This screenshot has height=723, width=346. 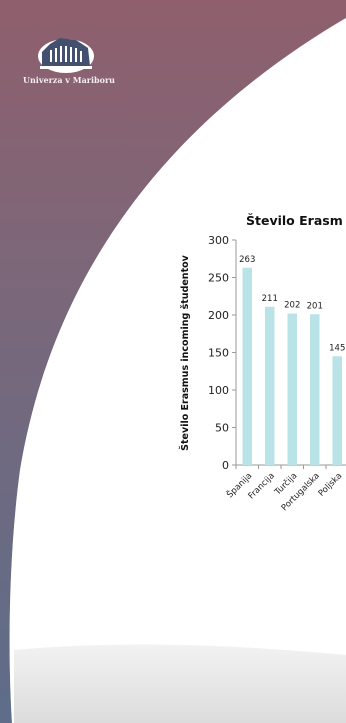 I want to click on data-label: 202, so click(x=292, y=306).